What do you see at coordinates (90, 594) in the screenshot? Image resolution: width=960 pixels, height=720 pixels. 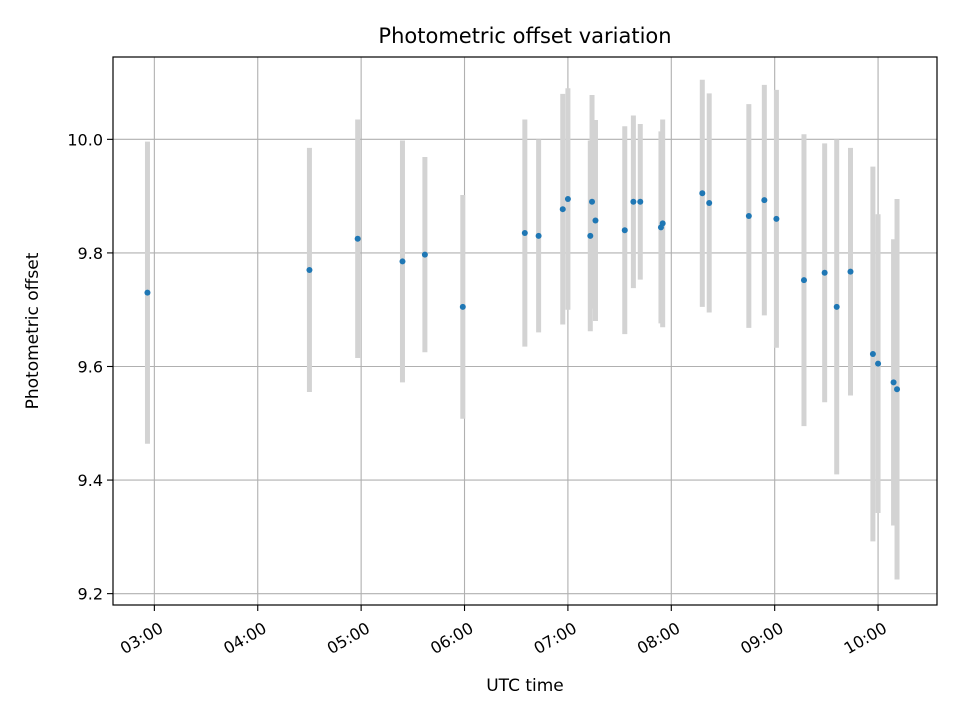 I see `y-tick-label: 9.2` at bounding box center [90, 594].